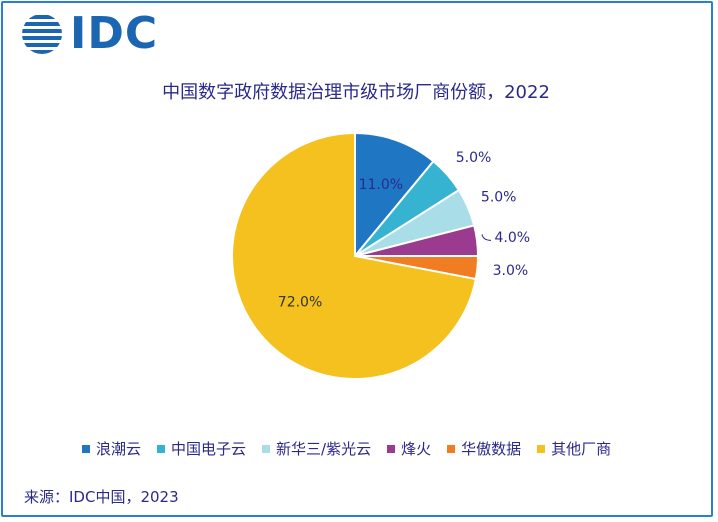 This screenshot has height=522, width=718. I want to click on legend-item-5: 其他厂商, so click(574, 448).